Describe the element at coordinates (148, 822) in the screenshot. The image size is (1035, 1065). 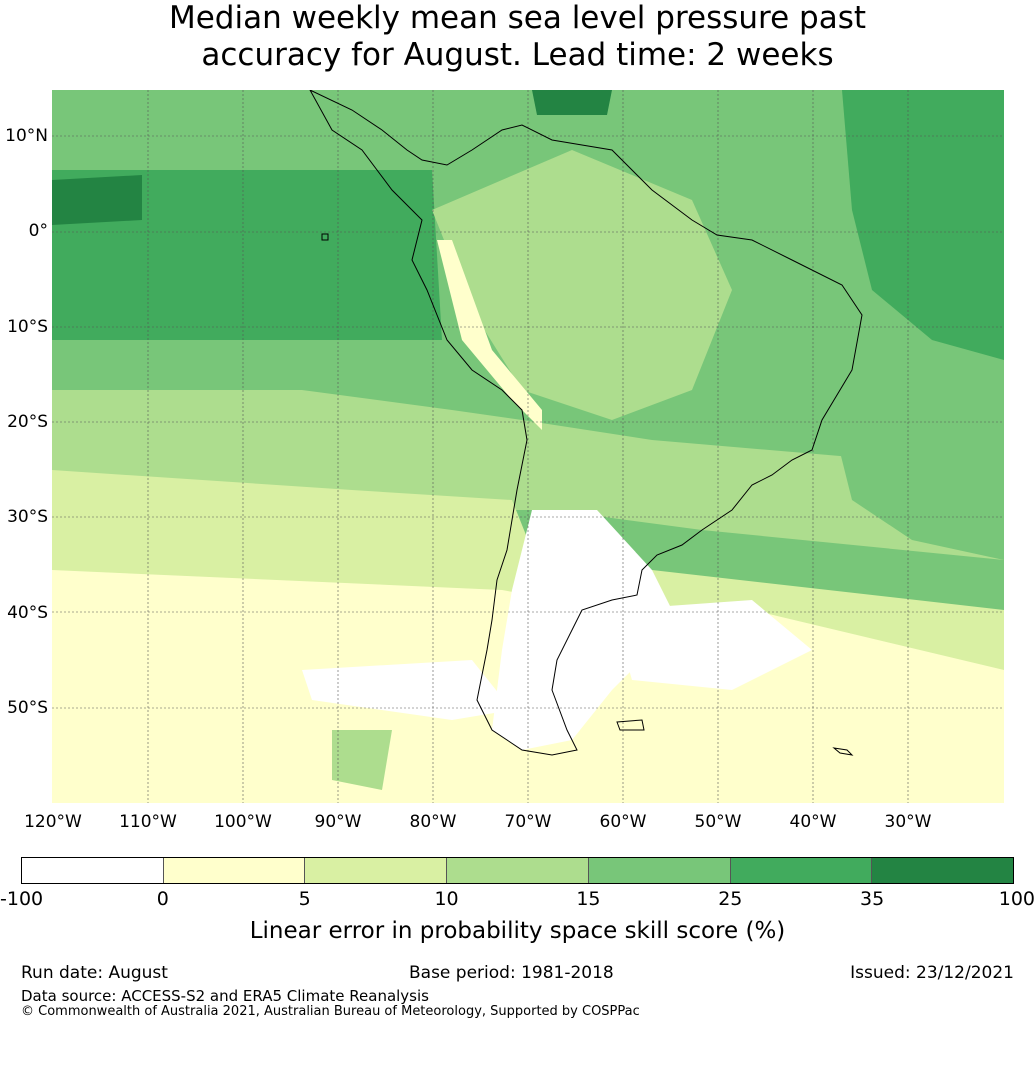
I see `lon-label-110w: 110°W` at that location.